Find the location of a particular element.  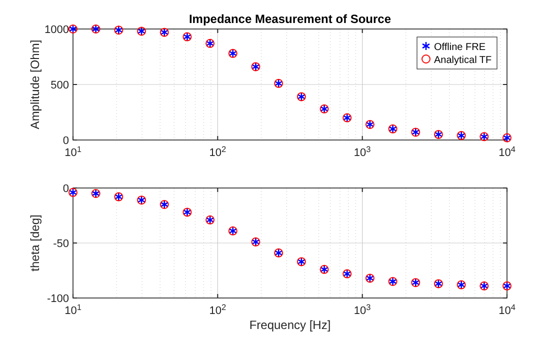

chart-title: Impedance Measurement of Source is located at coordinates (290, 19).